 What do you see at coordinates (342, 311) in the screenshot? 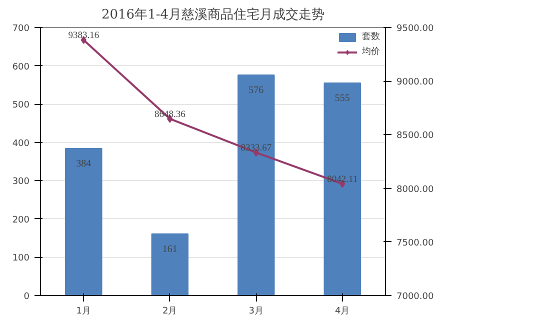
I see `x-tick-label: 4月` at bounding box center [342, 311].